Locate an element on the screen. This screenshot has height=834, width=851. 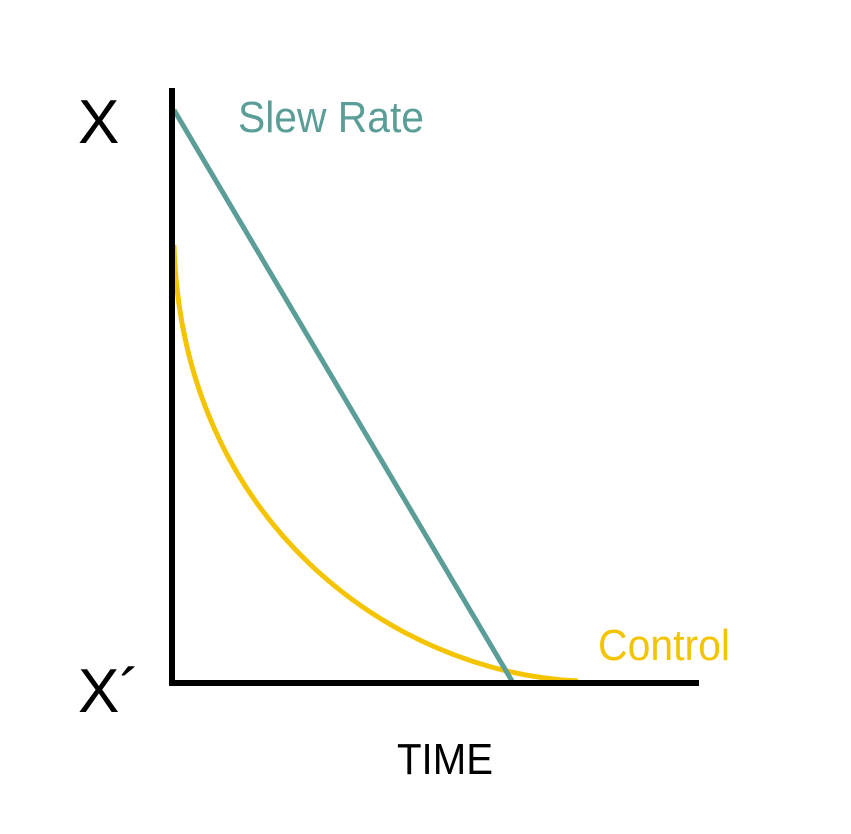
y-top-label: X is located at coordinates (98, 122).